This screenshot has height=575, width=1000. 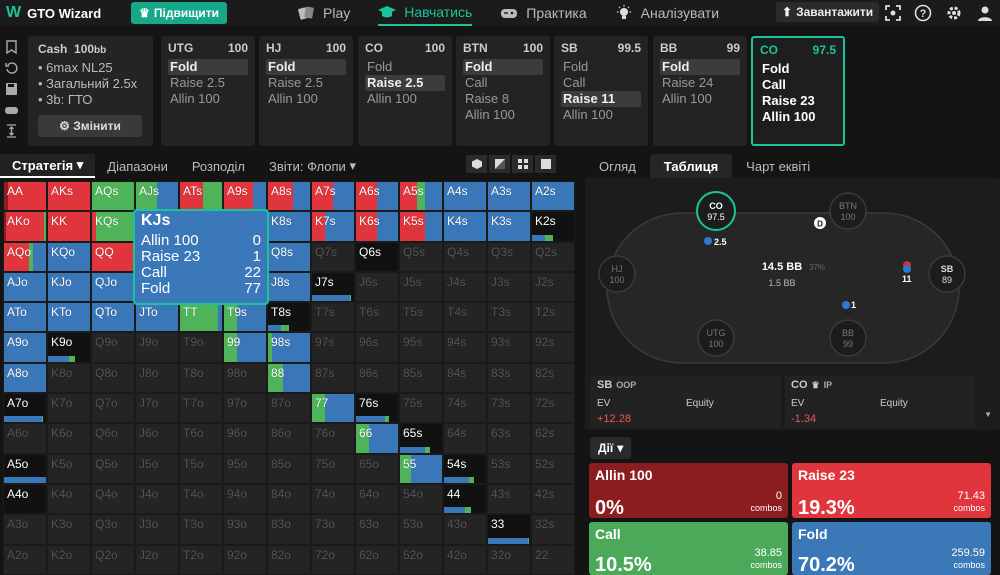 I want to click on hand-cell: 74o, so click(x=333, y=499).